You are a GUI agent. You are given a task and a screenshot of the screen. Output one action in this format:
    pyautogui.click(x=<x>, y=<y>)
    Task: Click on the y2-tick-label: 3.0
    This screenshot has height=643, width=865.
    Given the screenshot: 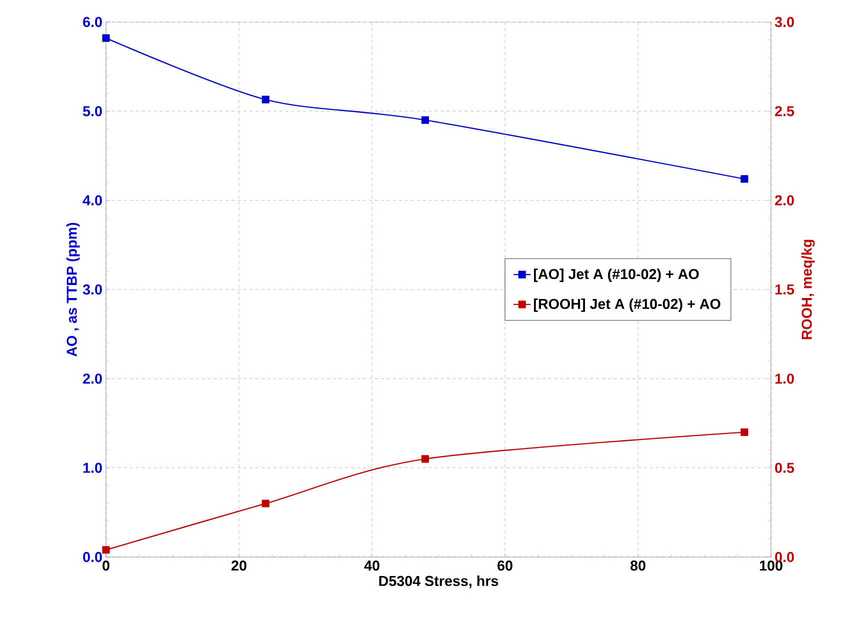 What is the action you would take?
    pyautogui.click(x=784, y=22)
    